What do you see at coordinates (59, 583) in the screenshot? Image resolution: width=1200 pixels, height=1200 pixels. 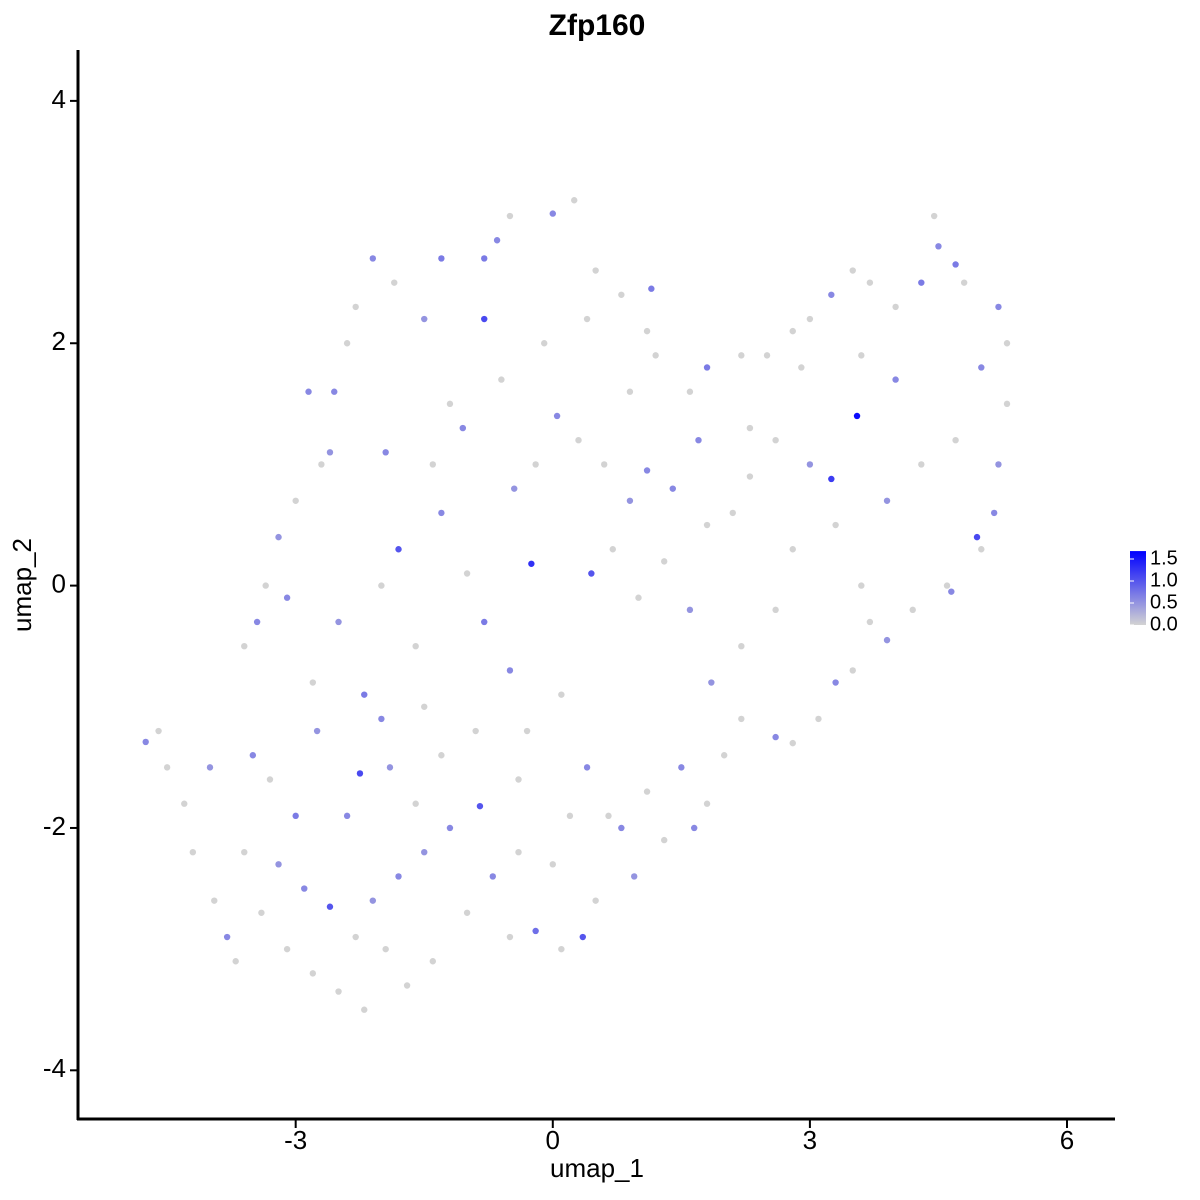 I see `y-tick-label: 0` at bounding box center [59, 583].